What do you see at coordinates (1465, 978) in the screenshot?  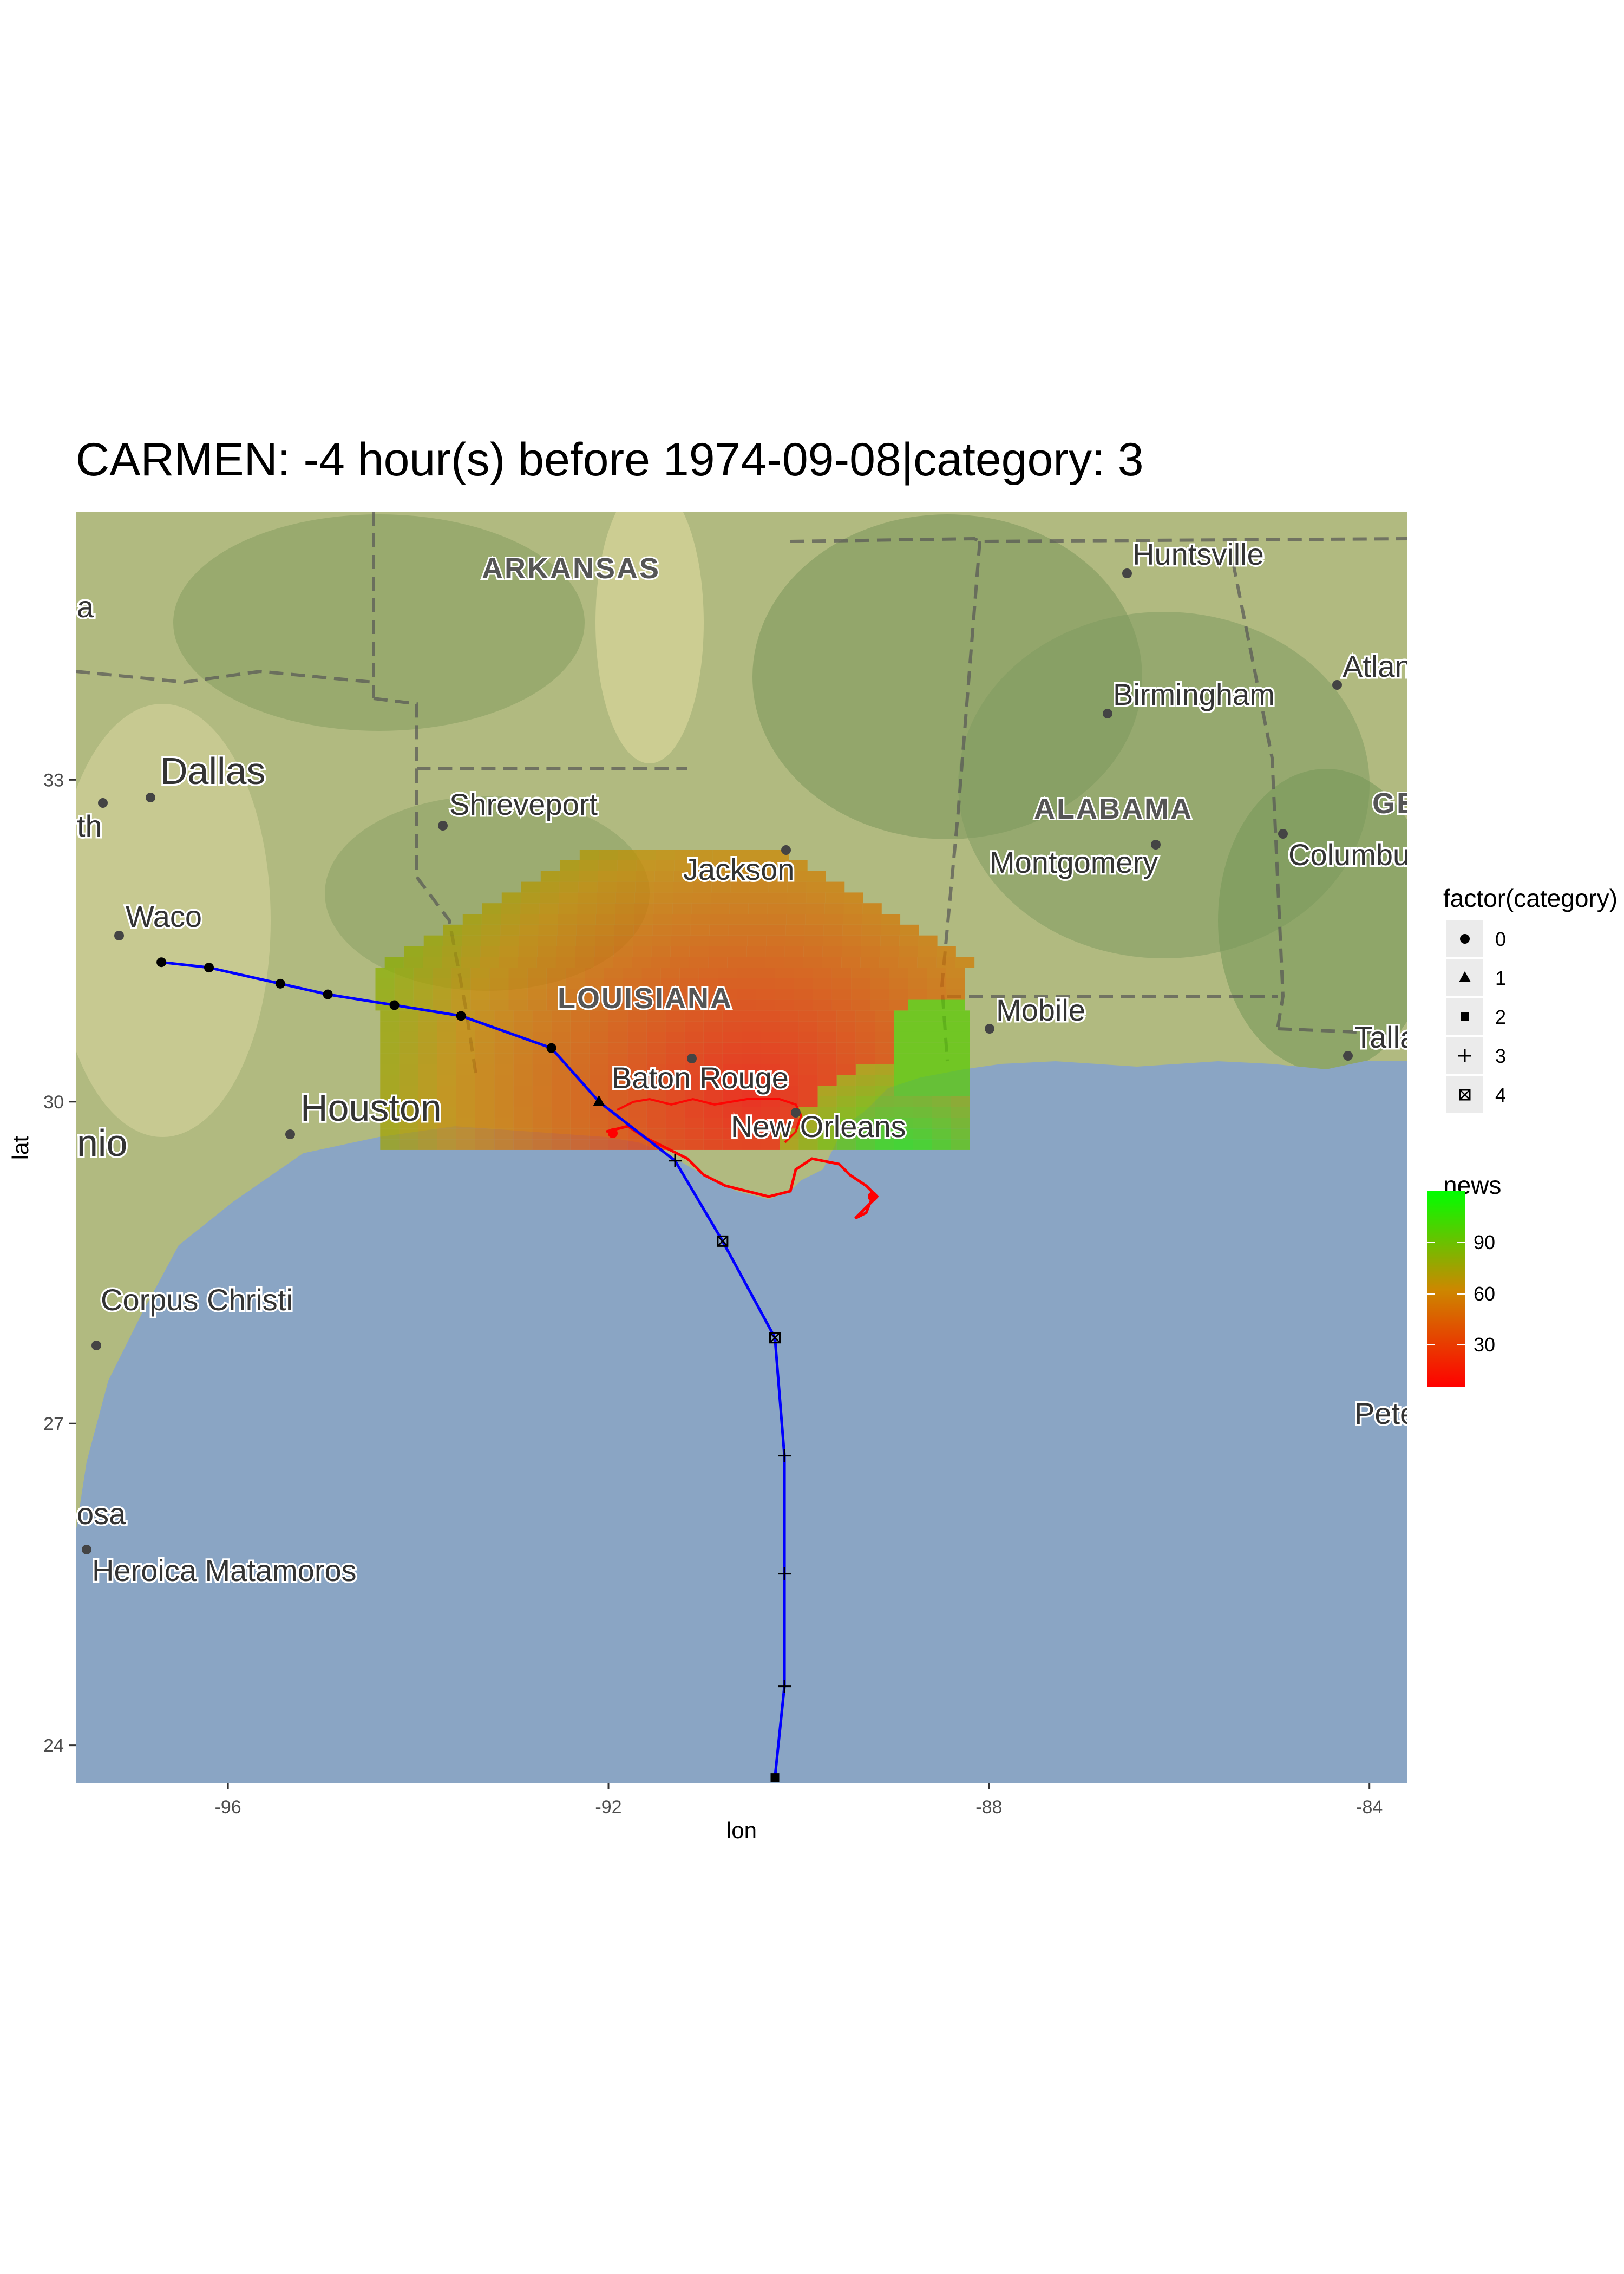 I see `legend-key-triangle` at bounding box center [1465, 978].